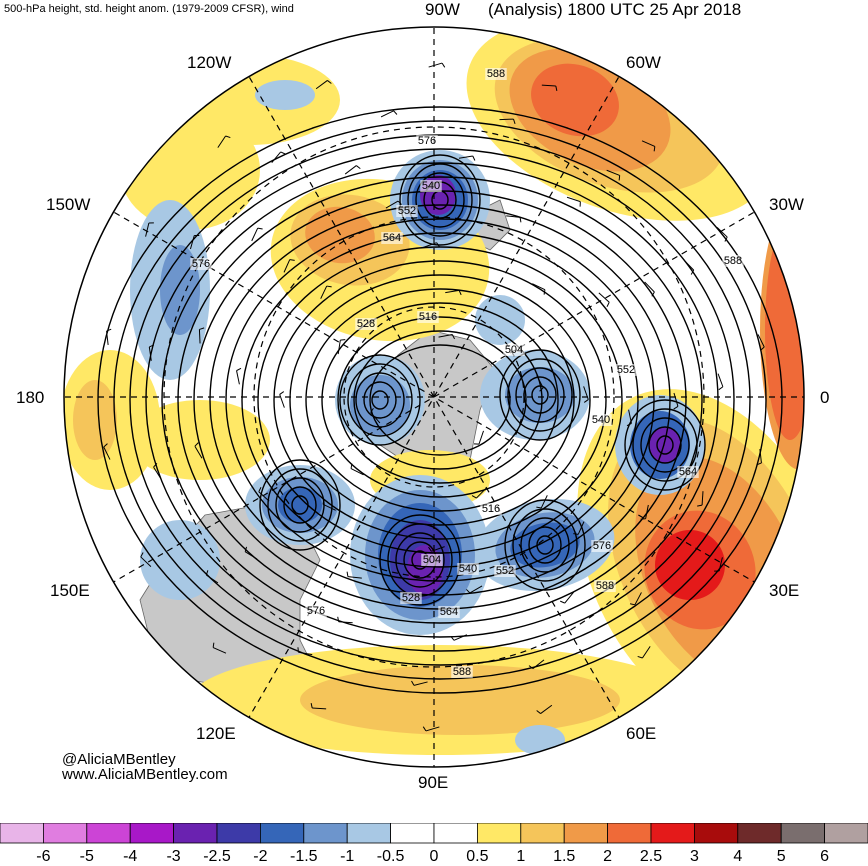  I want to click on lon-label-180: 180, so click(30, 397).